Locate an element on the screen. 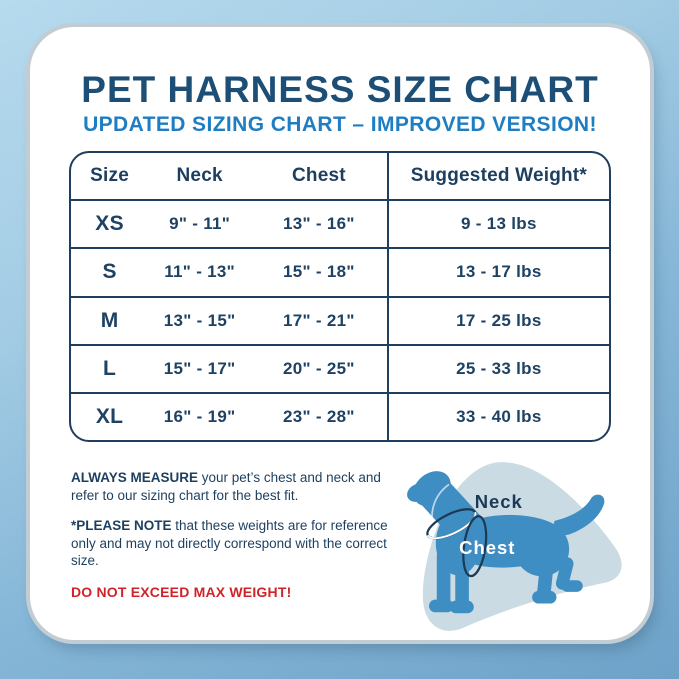  size-value: L is located at coordinates (110, 368).